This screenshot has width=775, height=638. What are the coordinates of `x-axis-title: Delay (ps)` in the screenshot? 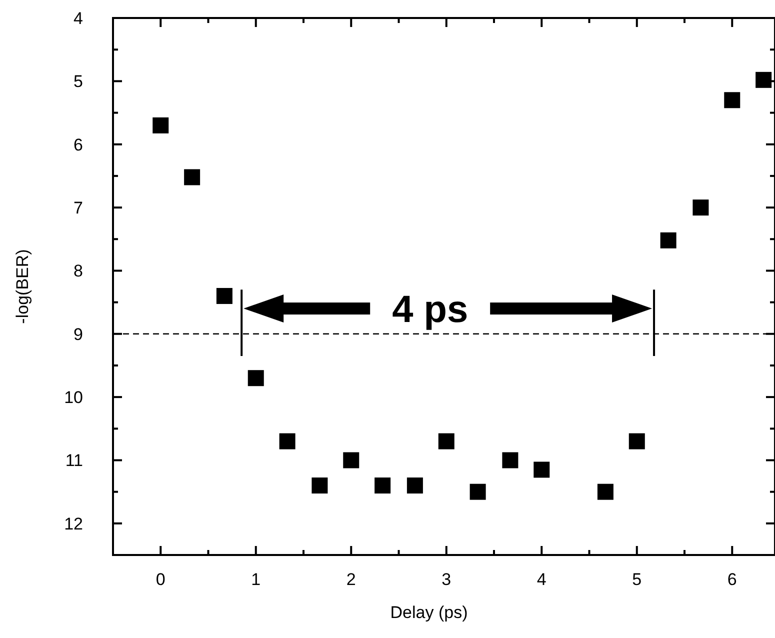 It's located at (429, 612).